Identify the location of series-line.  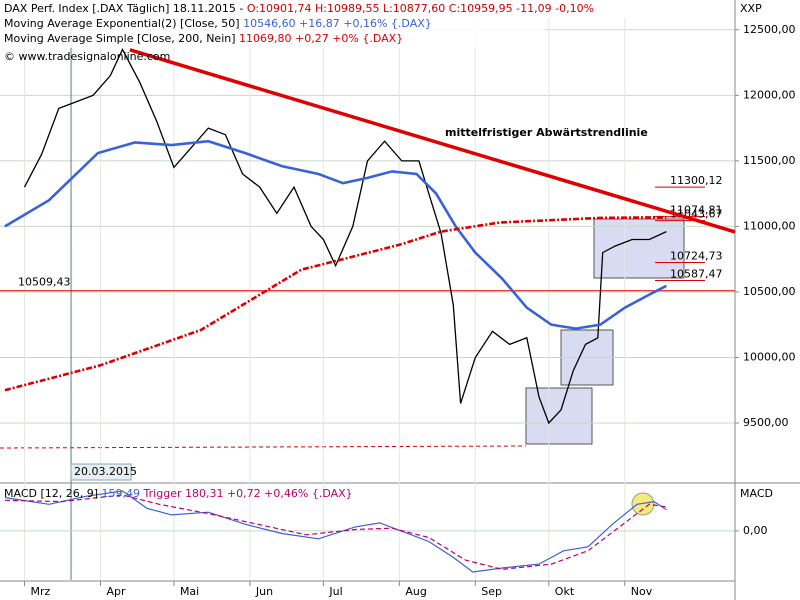
(335, 532).